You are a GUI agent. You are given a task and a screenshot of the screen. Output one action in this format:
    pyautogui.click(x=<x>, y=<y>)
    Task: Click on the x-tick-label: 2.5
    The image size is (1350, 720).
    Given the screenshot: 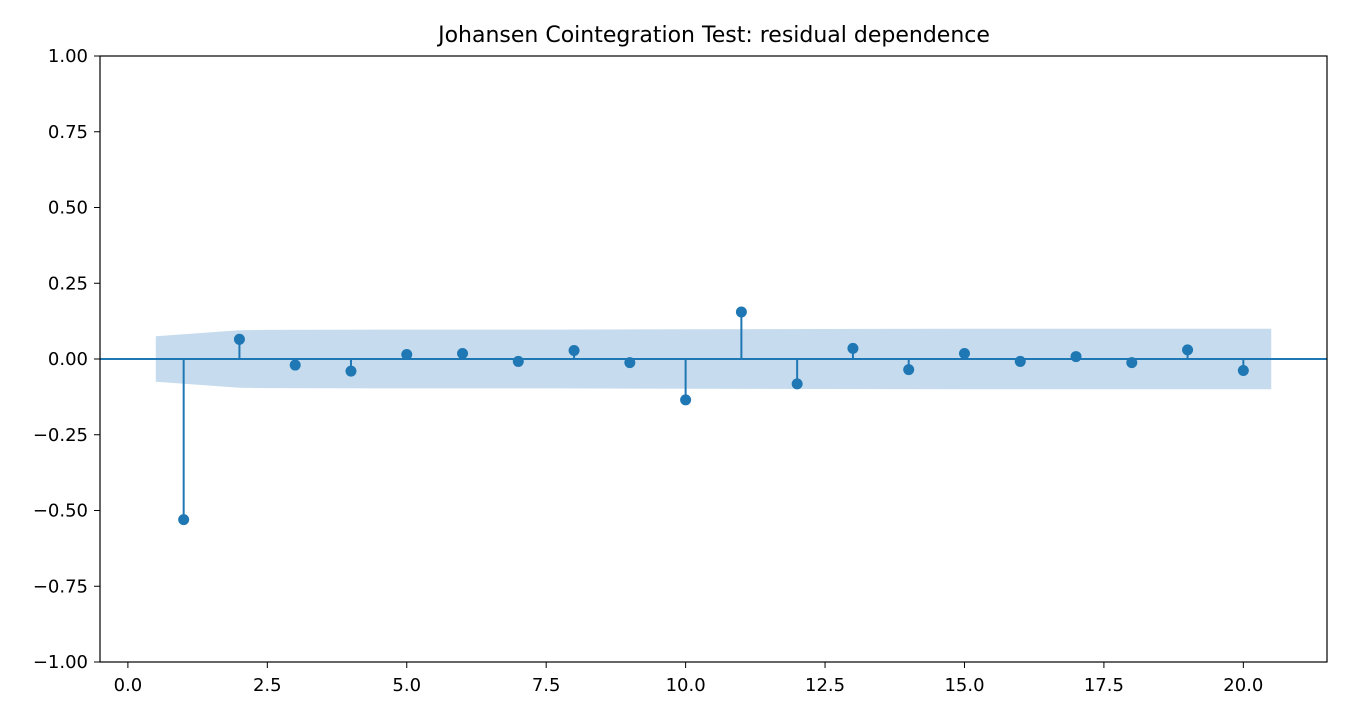 What is the action you would take?
    pyautogui.click(x=267, y=685)
    